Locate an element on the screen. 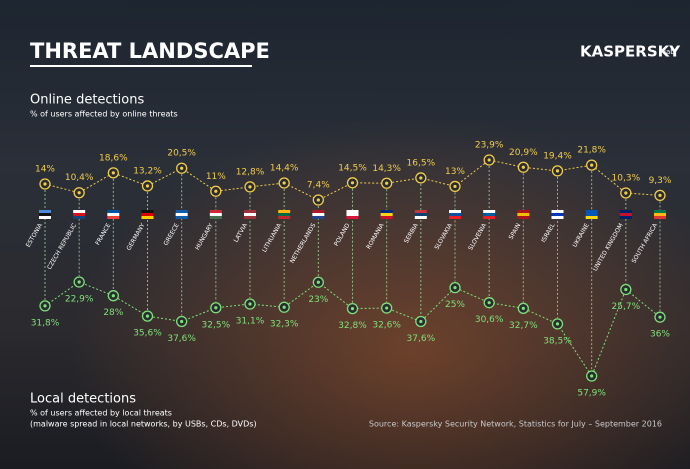  local-subtitle: % of users affected by local threats is located at coordinates (101, 413).